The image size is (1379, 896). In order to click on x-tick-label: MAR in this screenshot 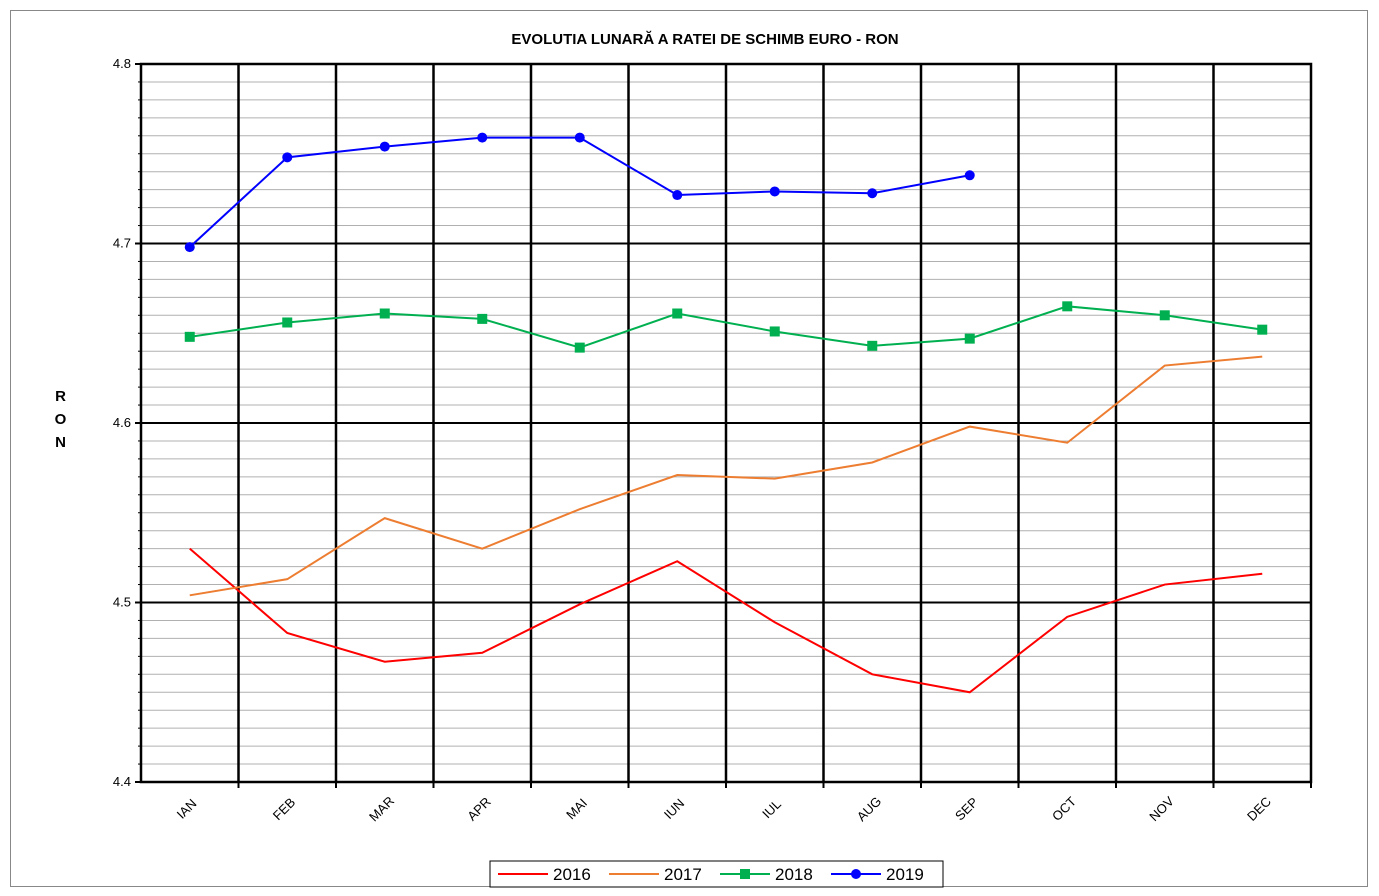, I will do `click(381, 808)`.